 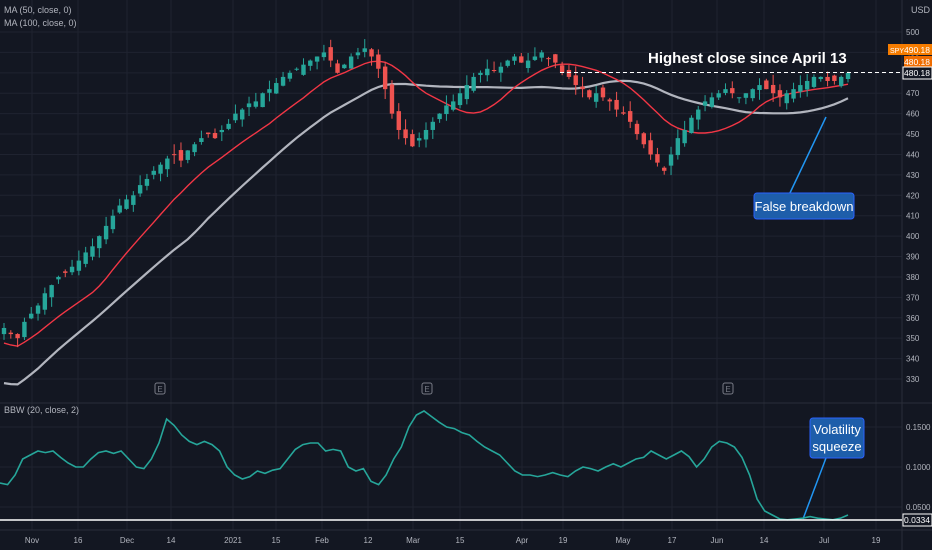 What do you see at coordinates (918, 507) in the screenshot?
I see `bbw-tick-label: 0.0500` at bounding box center [918, 507].